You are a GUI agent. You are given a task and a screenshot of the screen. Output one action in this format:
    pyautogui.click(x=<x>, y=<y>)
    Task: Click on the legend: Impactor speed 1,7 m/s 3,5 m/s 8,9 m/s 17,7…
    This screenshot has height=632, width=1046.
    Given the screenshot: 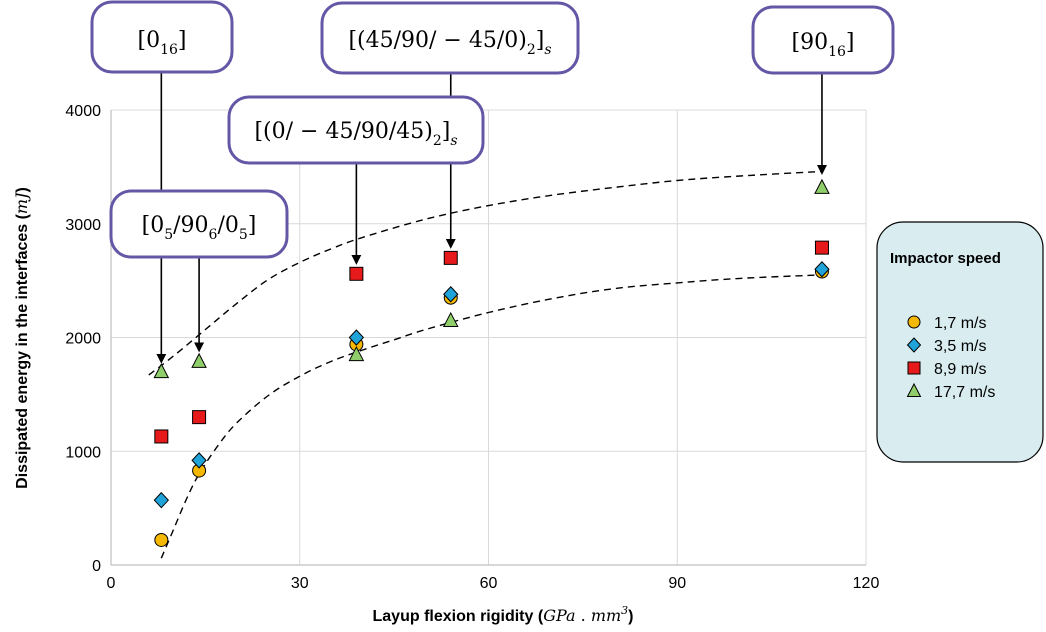 What is the action you would take?
    pyautogui.click(x=960, y=342)
    